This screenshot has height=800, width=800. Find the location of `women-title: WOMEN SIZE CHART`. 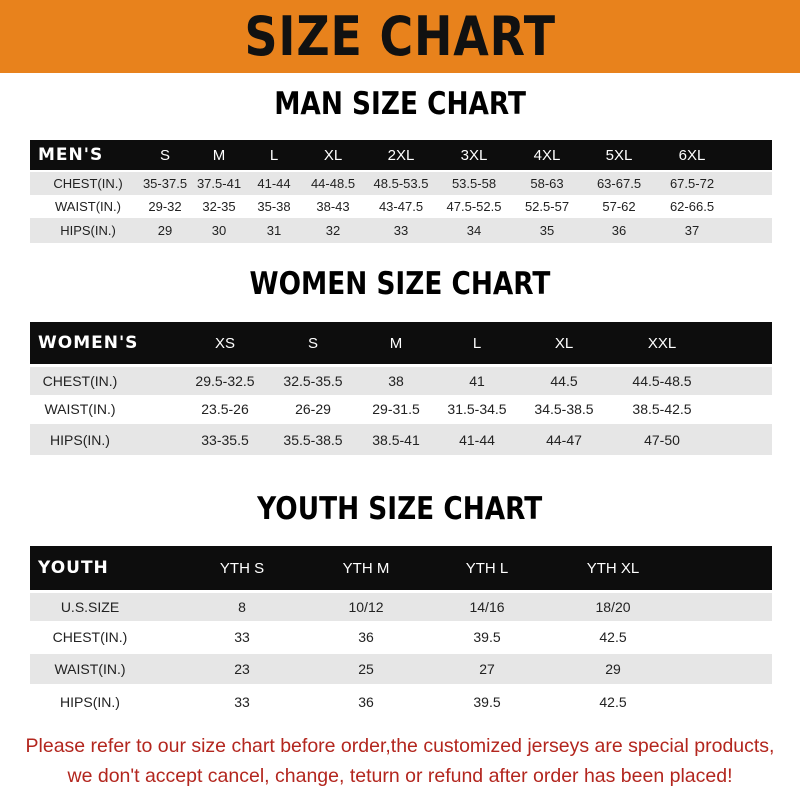

women-title: WOMEN SIZE CHART is located at coordinates (400, 284).